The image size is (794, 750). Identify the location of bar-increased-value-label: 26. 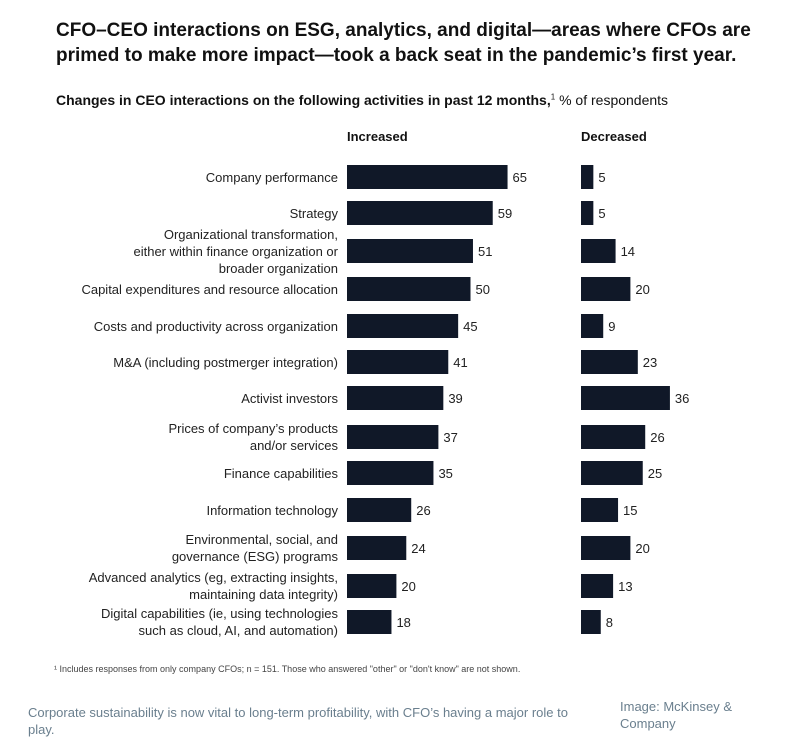
(423, 510).